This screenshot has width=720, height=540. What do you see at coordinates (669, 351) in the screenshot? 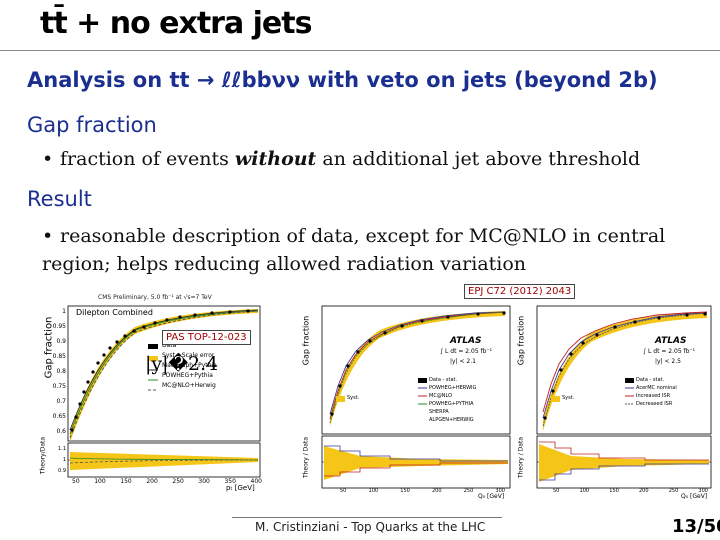
I see `atlas2-lumi: ∫ L dt = 2.05 fb⁻¹` at bounding box center [669, 351].